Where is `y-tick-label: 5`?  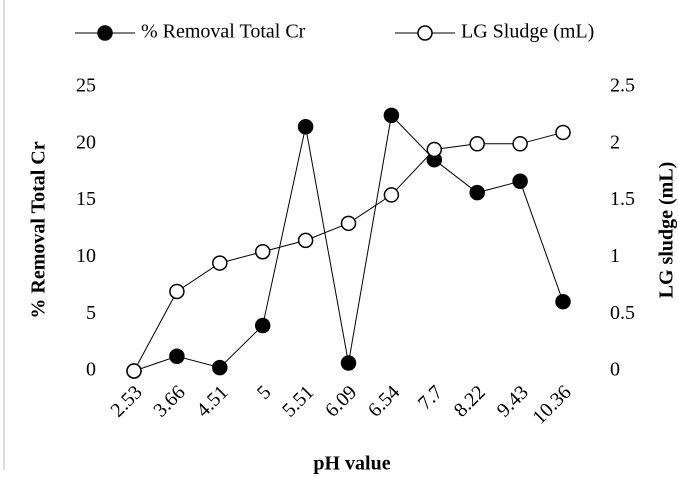 y-tick-label: 5 is located at coordinates (91, 313).